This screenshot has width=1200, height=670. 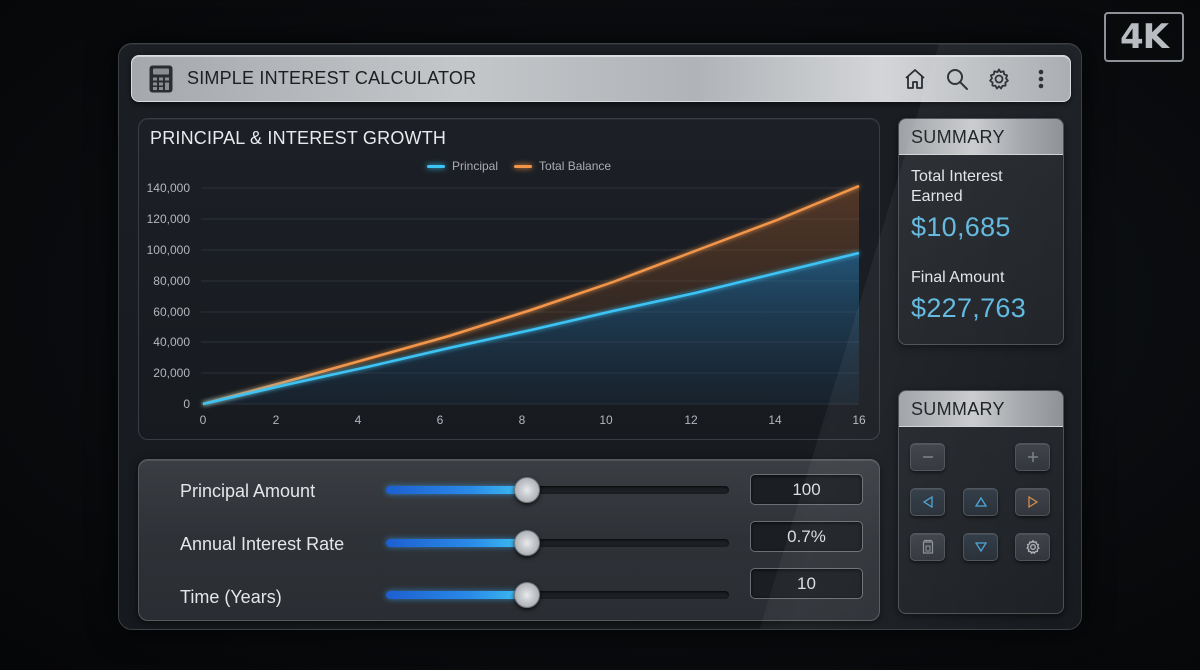 What do you see at coordinates (806, 489) in the screenshot?
I see `principal-amount-input: 100` at bounding box center [806, 489].